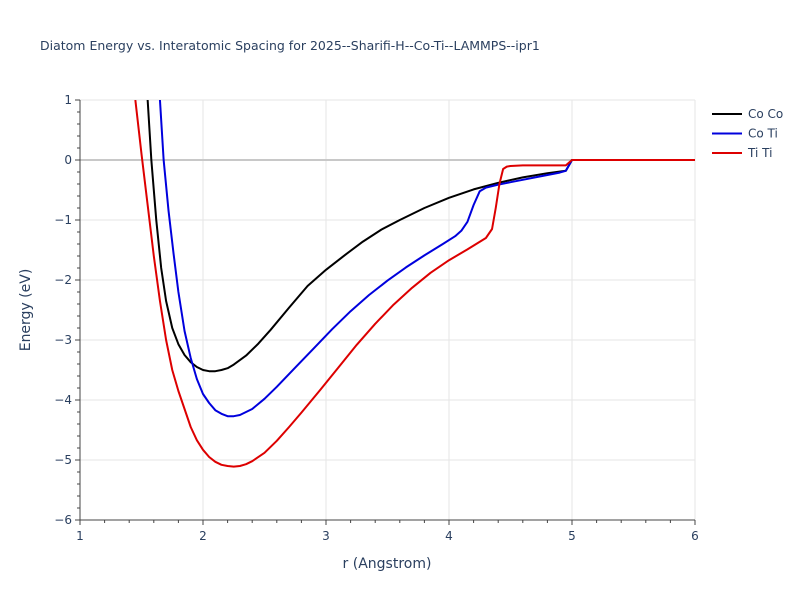 Image resolution: width=800 pixels, height=600 pixels. I want to click on x-tick-label: 6, so click(695, 536).